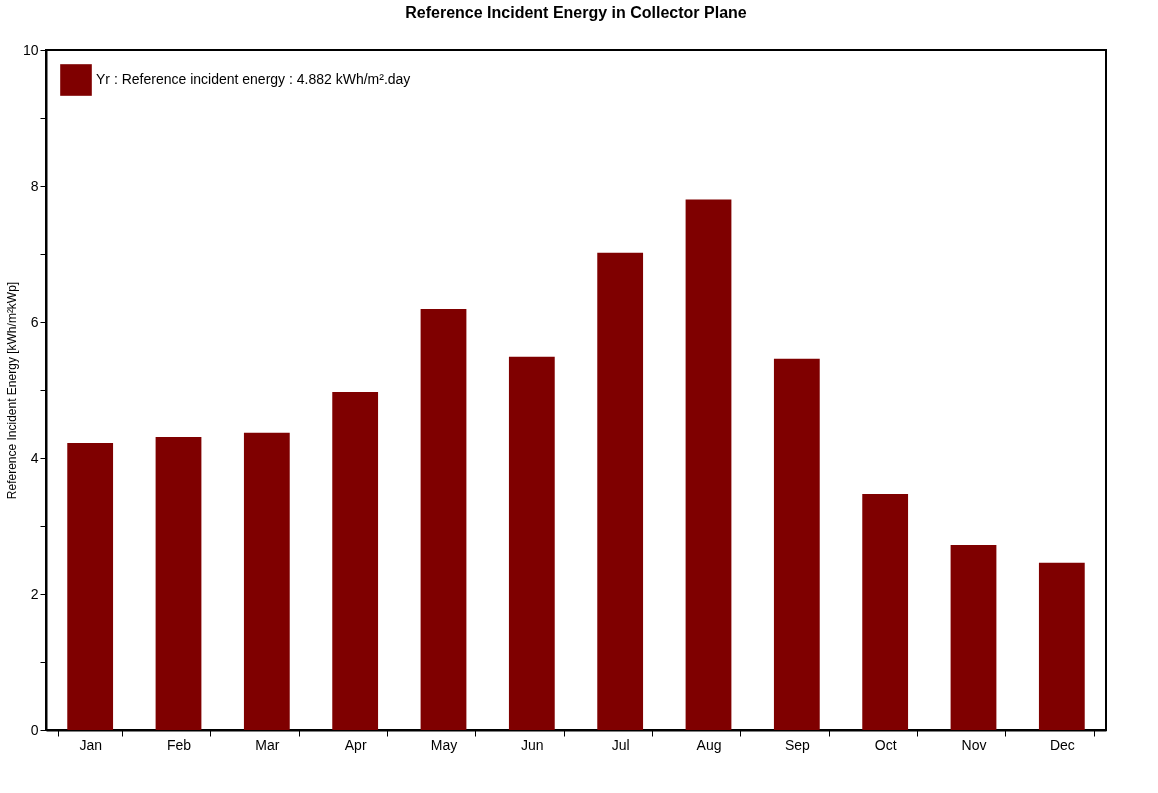  Describe the element at coordinates (576, 12) in the screenshot. I see `chart-title: Reference Incident Energy in Collector Plane` at that location.